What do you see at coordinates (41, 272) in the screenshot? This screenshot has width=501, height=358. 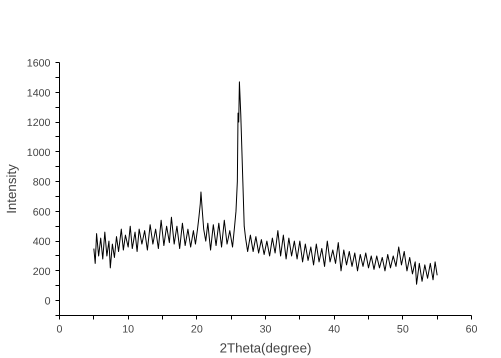 I see `y-tick-label: 200` at bounding box center [41, 272].